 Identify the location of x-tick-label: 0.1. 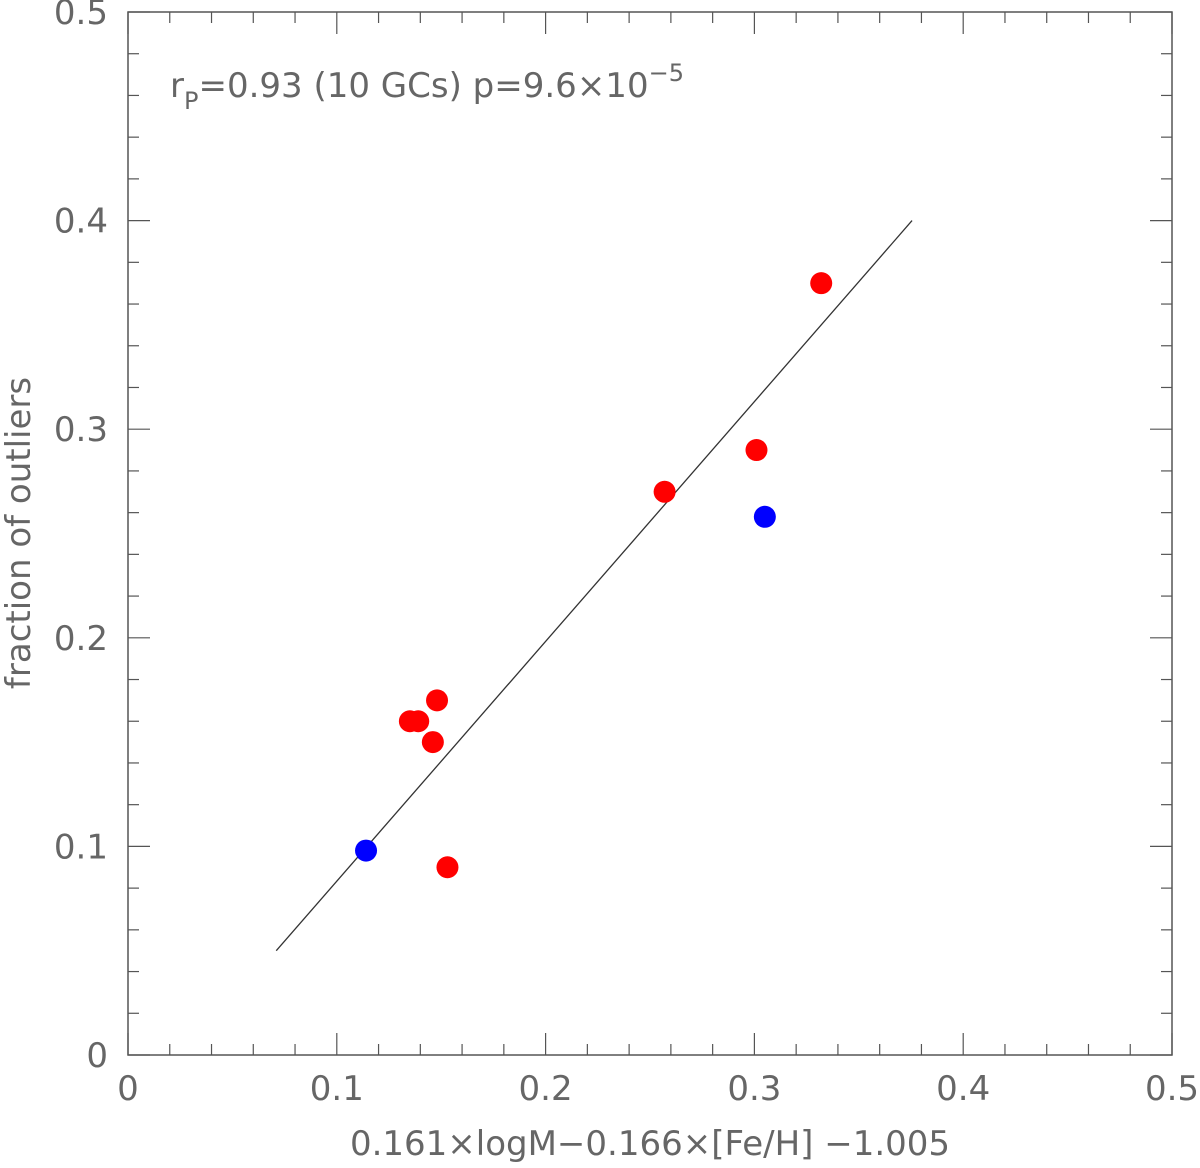
(337, 1089).